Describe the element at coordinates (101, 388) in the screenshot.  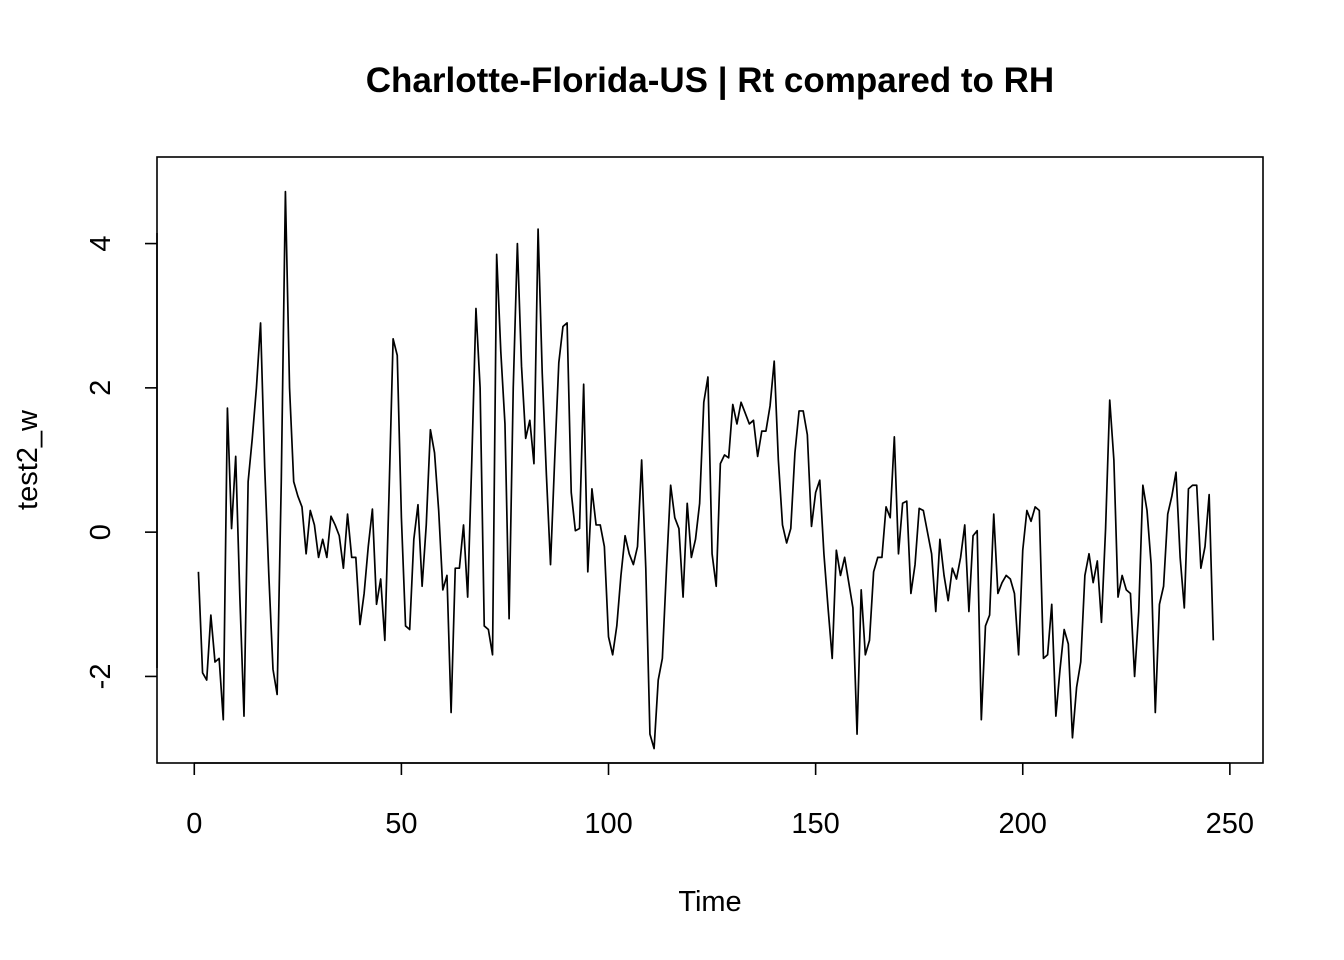
I see `y-tick-label: 2` at that location.